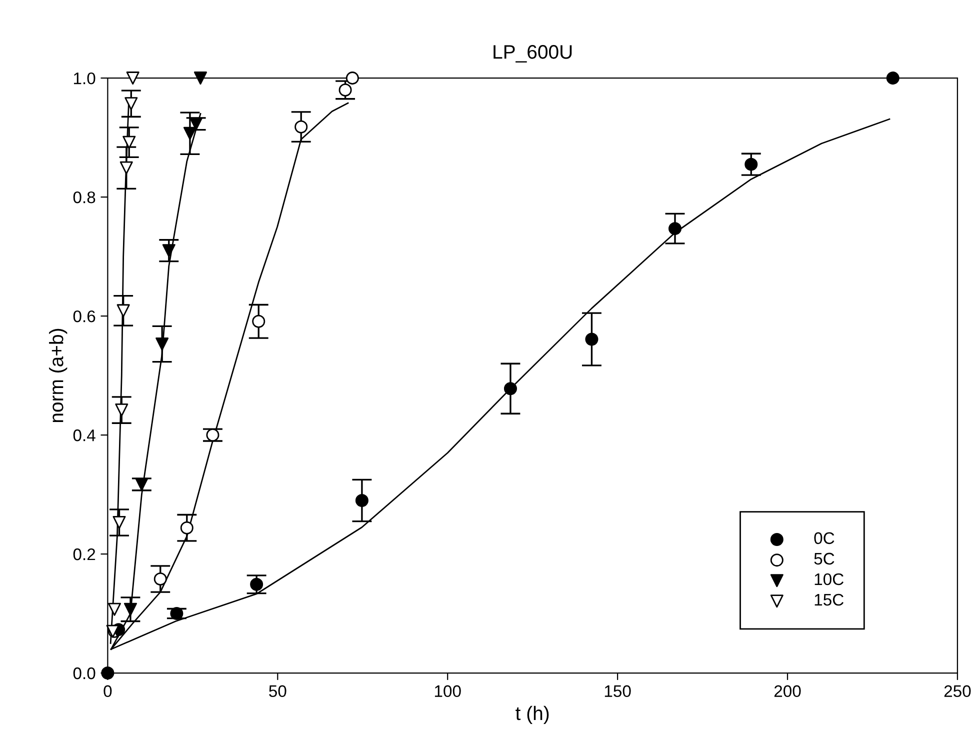  Describe the element at coordinates (829, 600) in the screenshot. I see `legend-label: 15C` at that location.